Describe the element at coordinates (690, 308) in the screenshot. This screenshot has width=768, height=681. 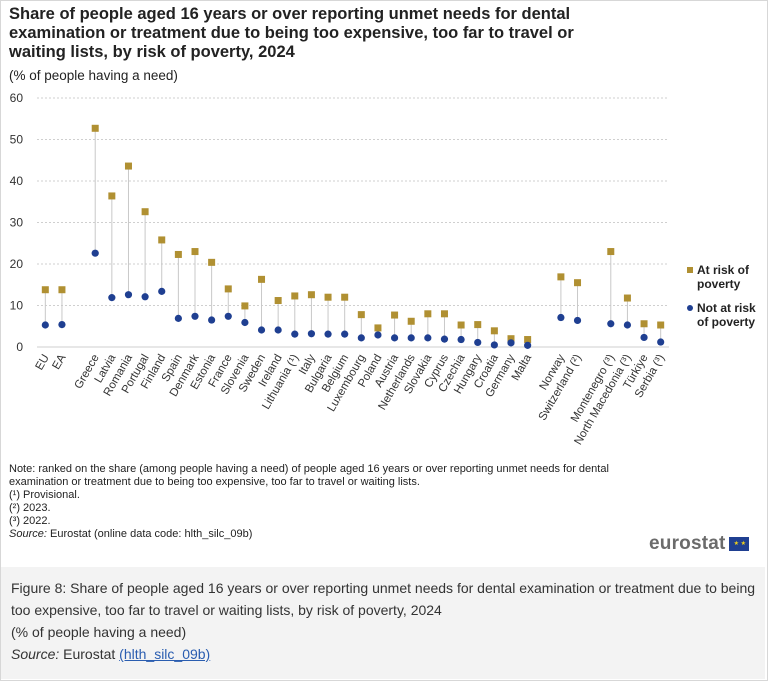
I see `circle-marker-icon` at that location.